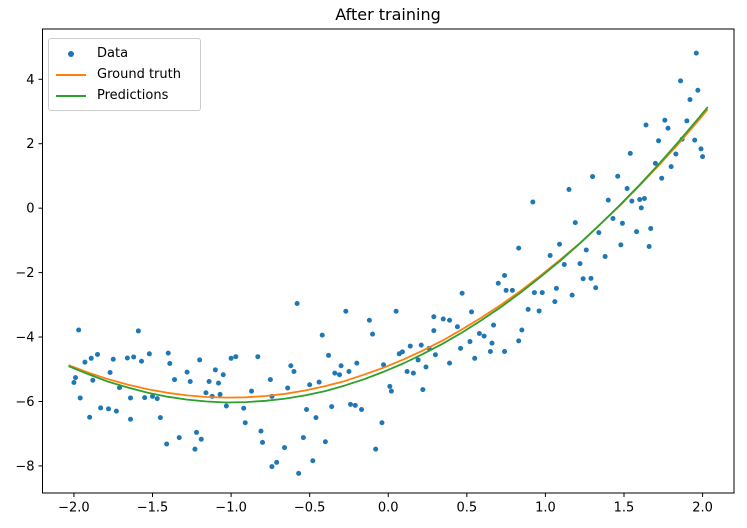 Image resolution: width=747 pixels, height=528 pixels. What do you see at coordinates (388, 508) in the screenshot?
I see `x-tick-label: 0.0` at bounding box center [388, 508].